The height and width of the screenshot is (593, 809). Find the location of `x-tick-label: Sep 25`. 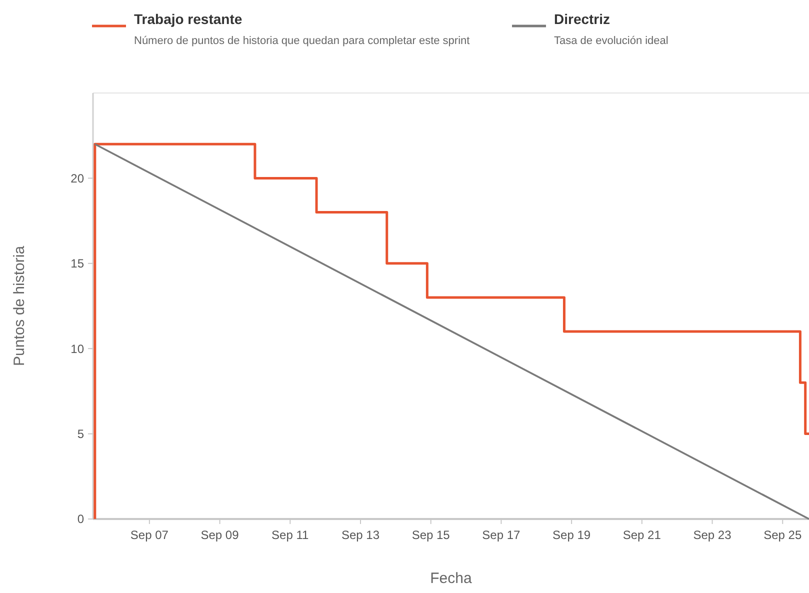

x-tick-label: Sep 25 is located at coordinates (783, 535).